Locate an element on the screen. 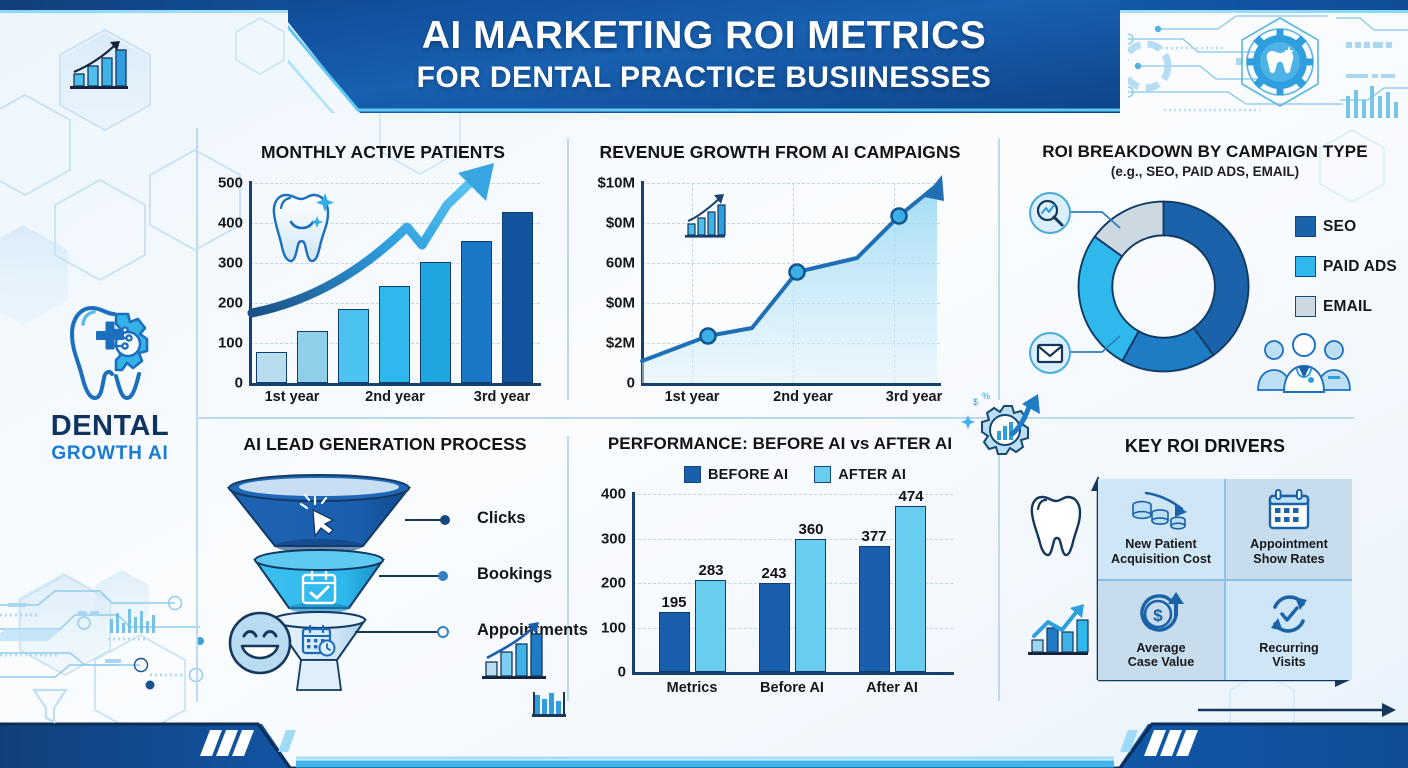 The height and width of the screenshot is (768, 1408). panel-lead-generation: AI LEAD GENERATION PROCESS is located at coordinates (396, 567).